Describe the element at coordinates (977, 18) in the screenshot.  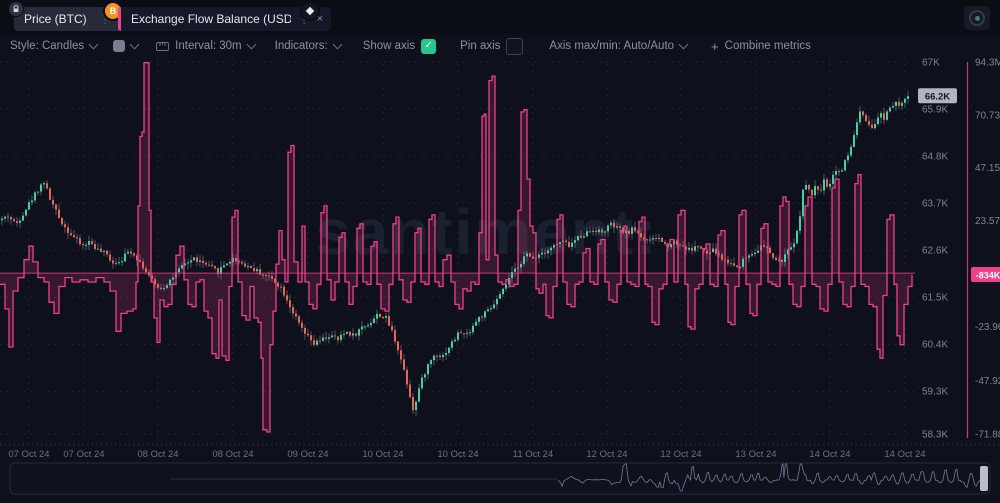
I see `record-indicator-button` at that location.